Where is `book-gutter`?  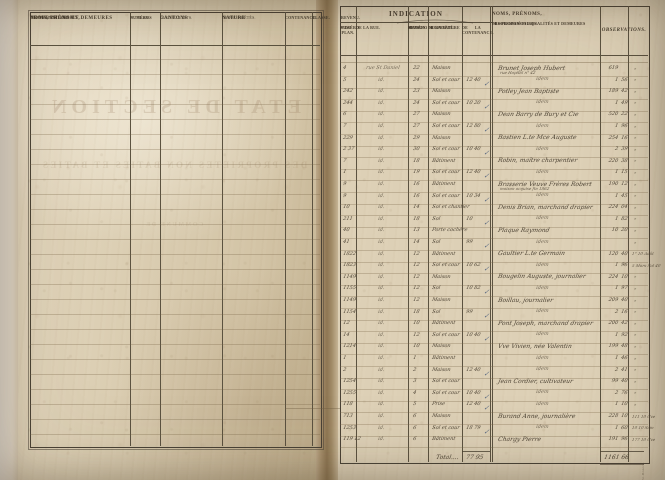
book-gutter is located at coordinates (329, 240).